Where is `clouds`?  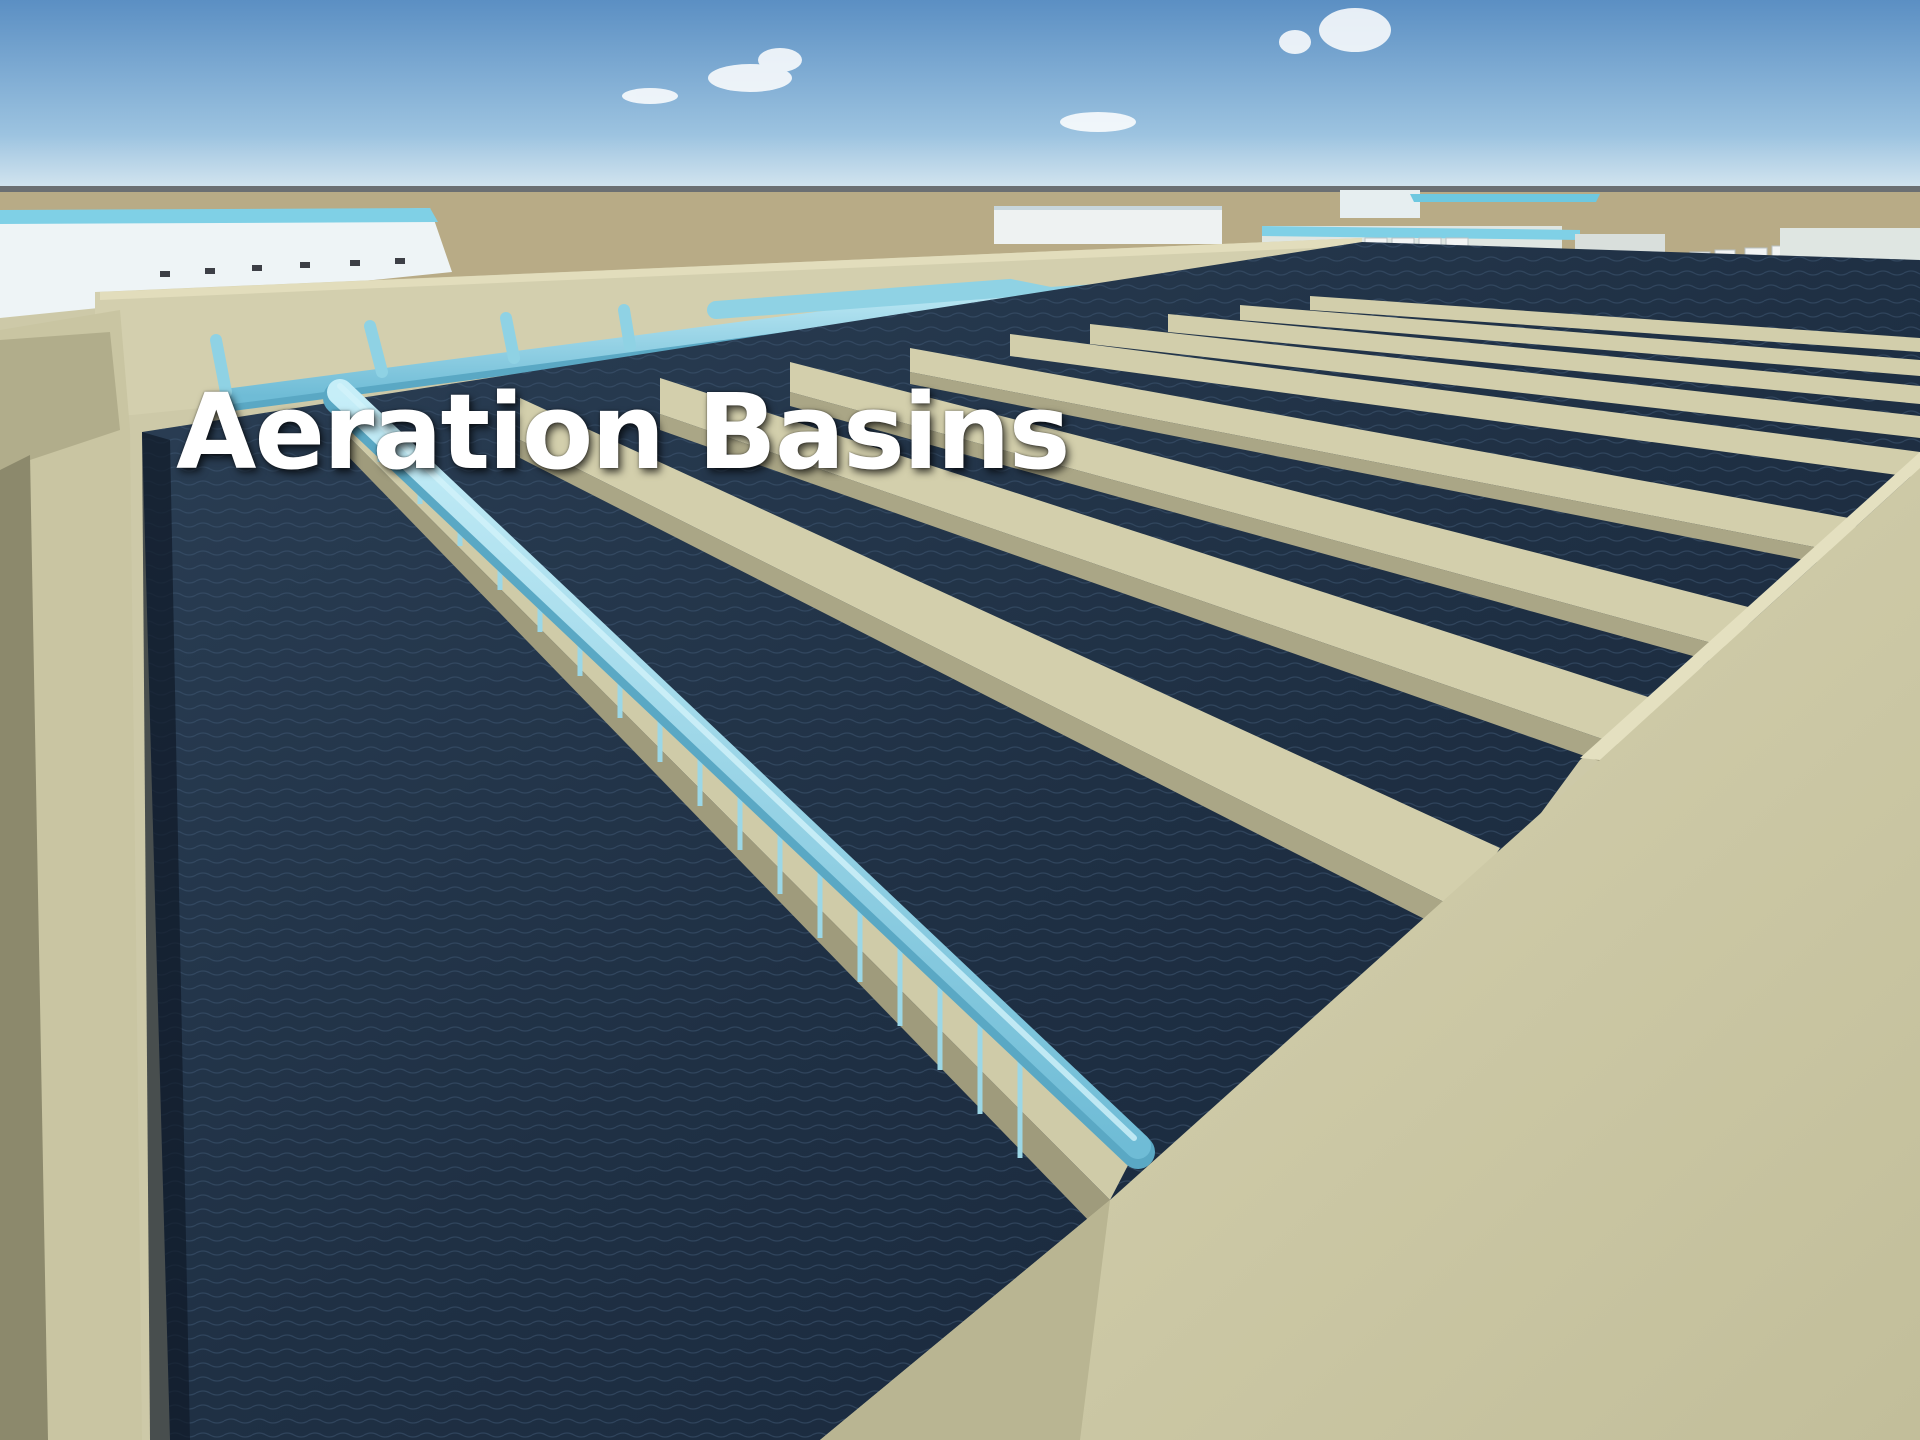 clouds is located at coordinates (1006, 70).